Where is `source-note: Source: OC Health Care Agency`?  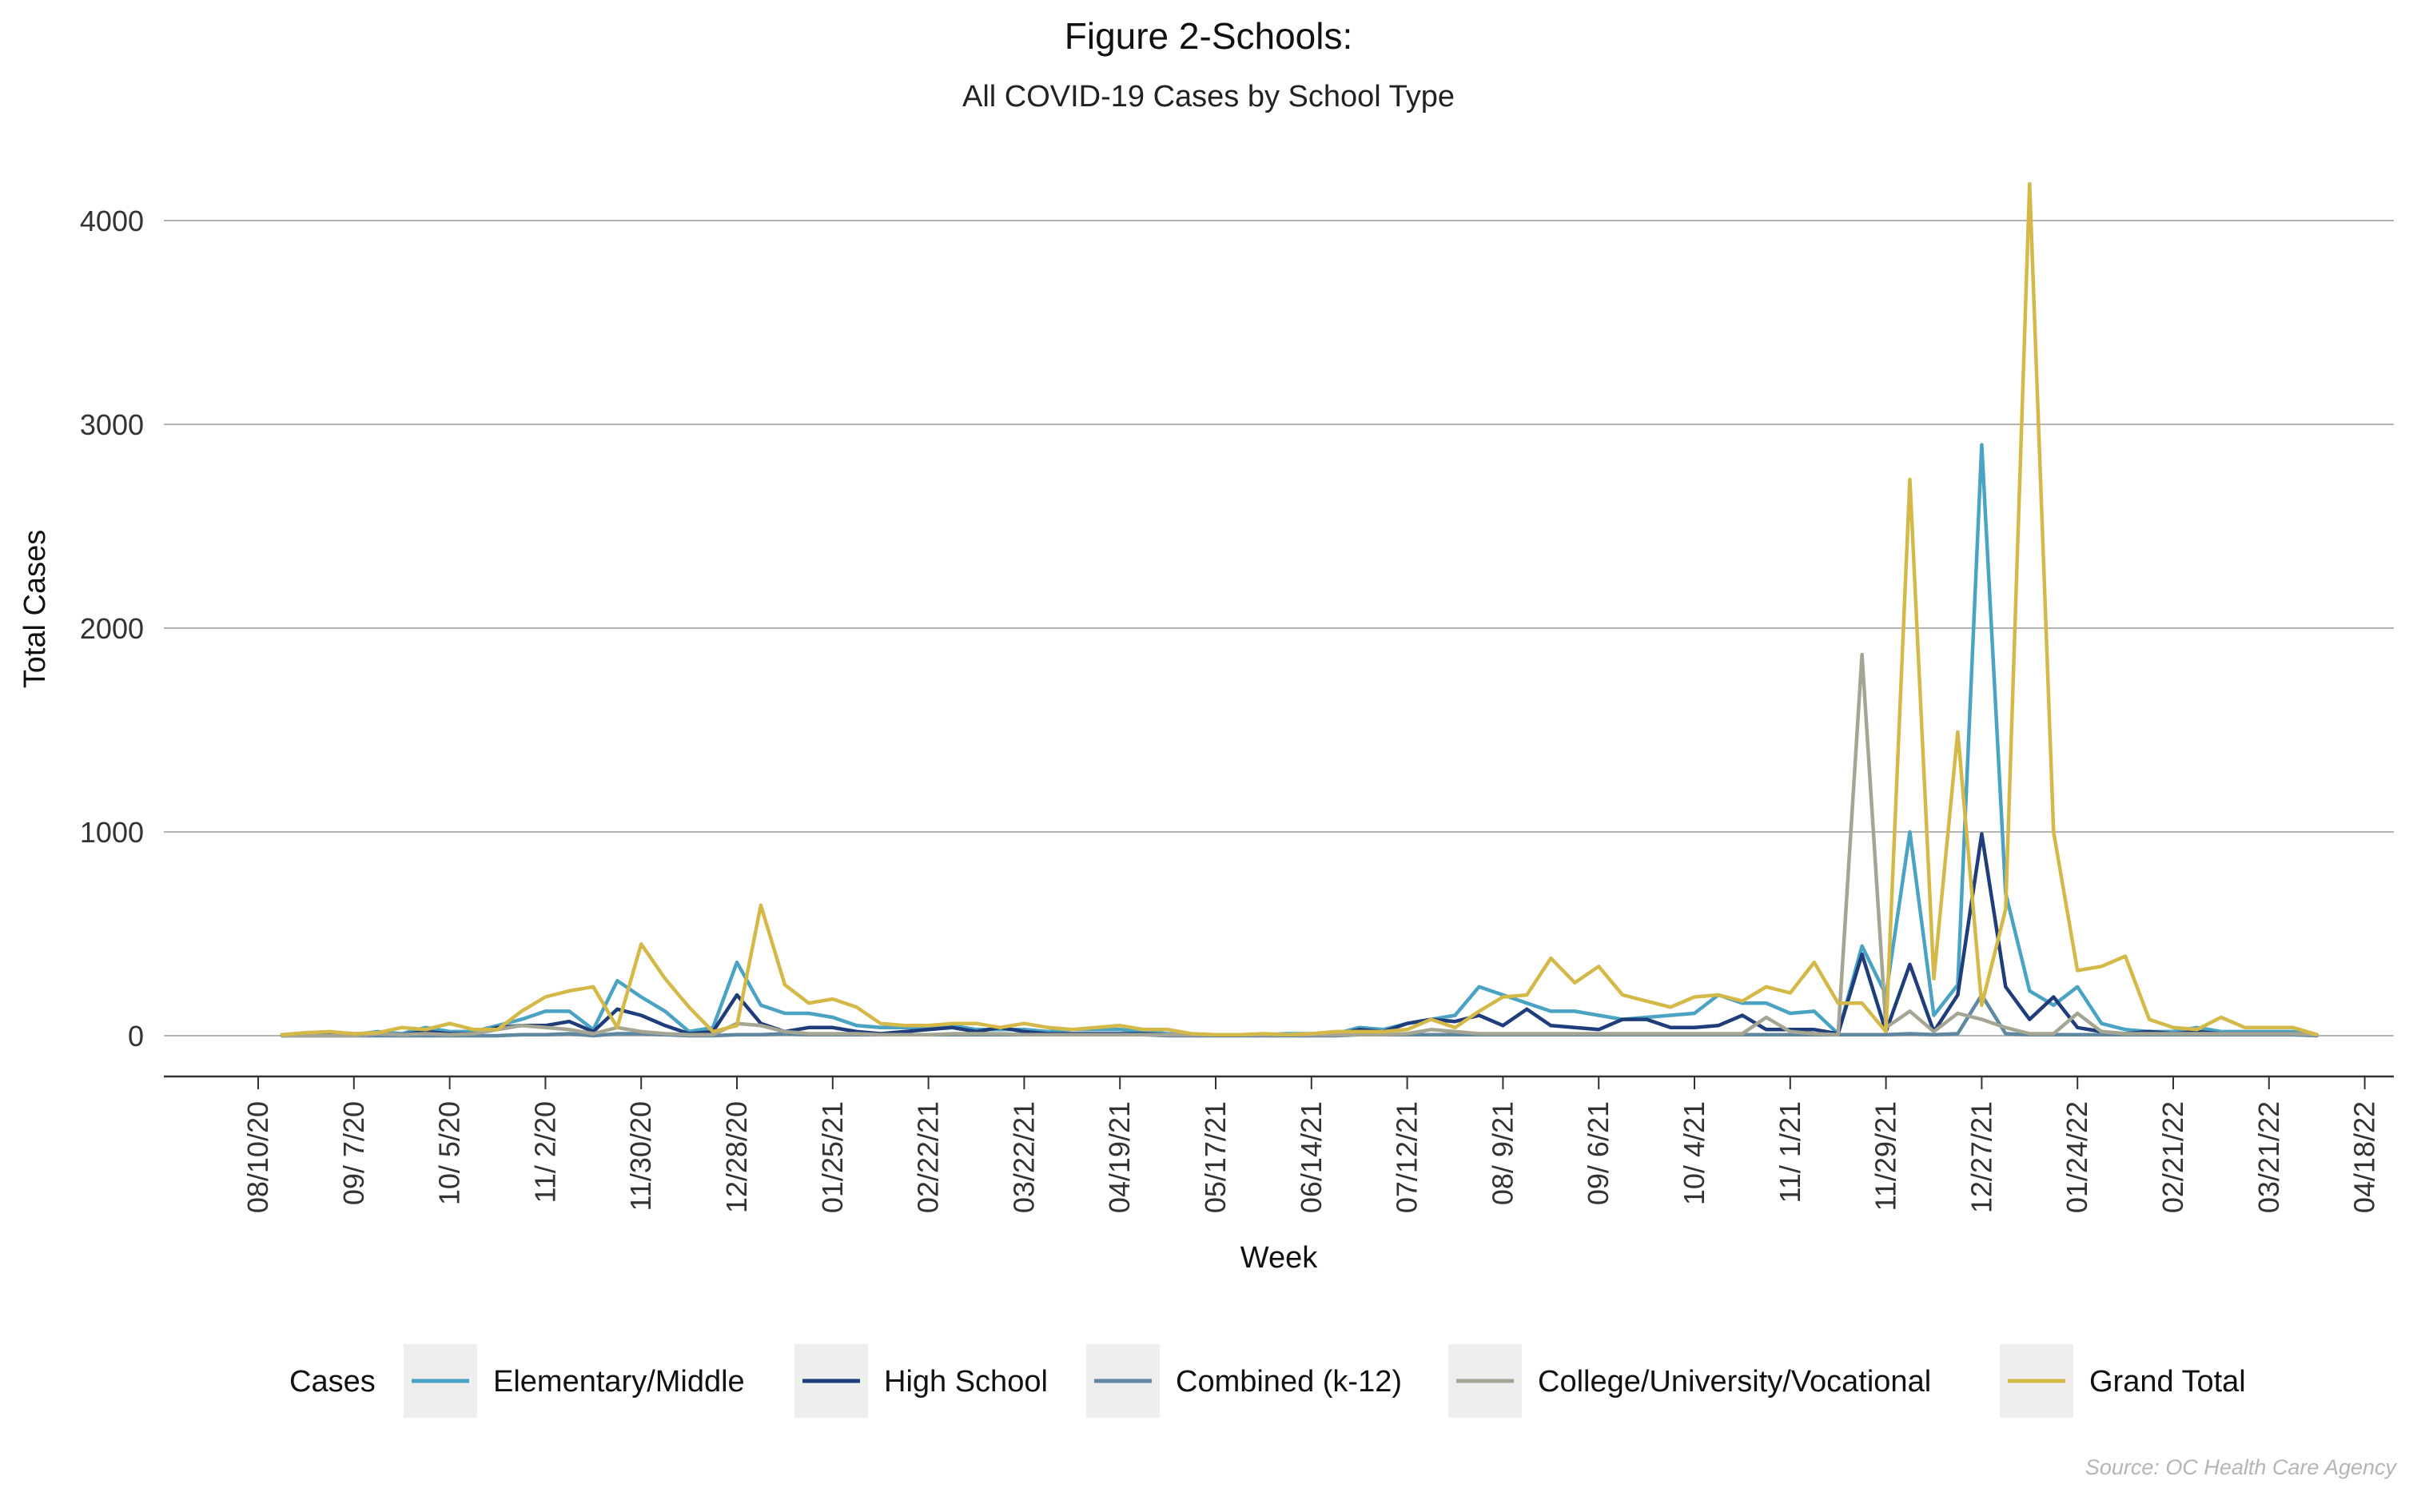 source-note: Source: OC Health Care Agency is located at coordinates (2240, 1467).